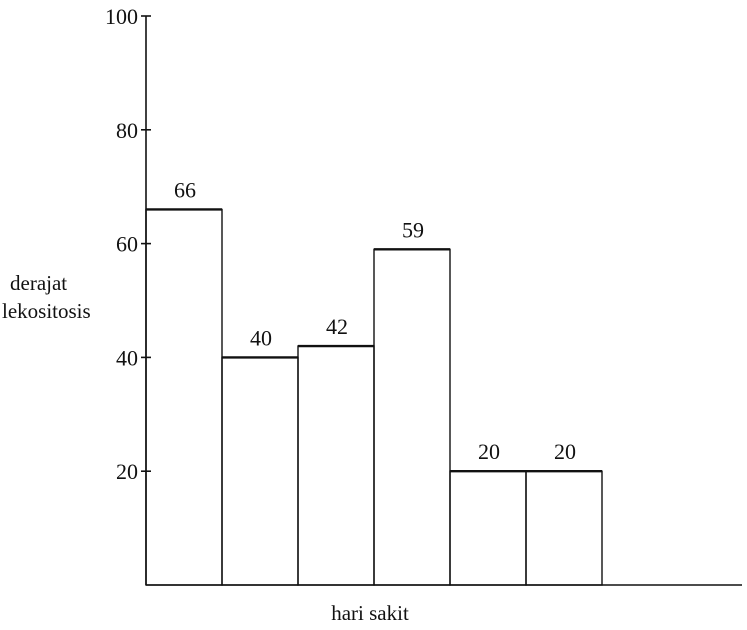  What do you see at coordinates (127, 357) in the screenshot?
I see `y-tick-label: 40` at bounding box center [127, 357].